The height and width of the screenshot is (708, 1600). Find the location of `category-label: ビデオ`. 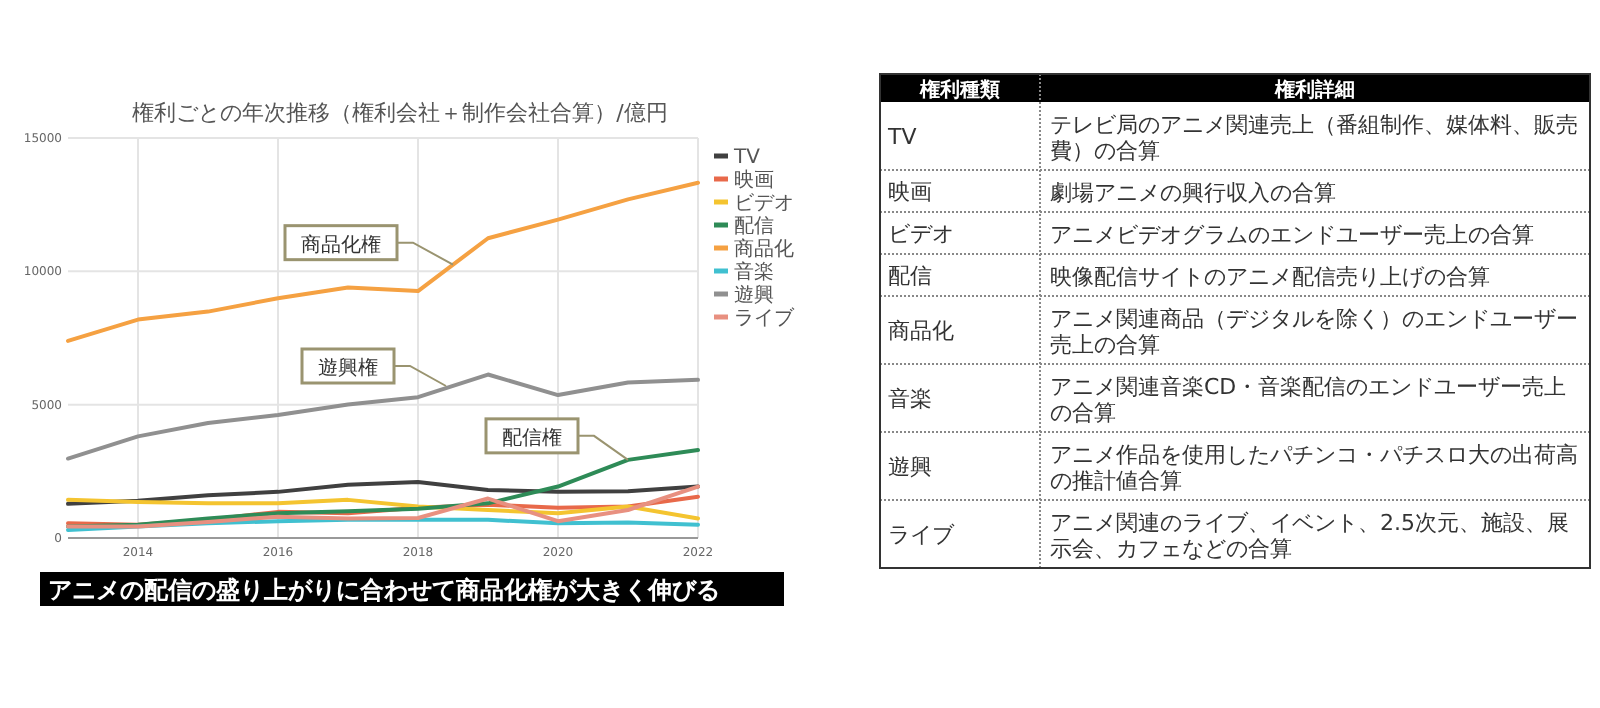

category-label: ビデオ is located at coordinates (921, 234).